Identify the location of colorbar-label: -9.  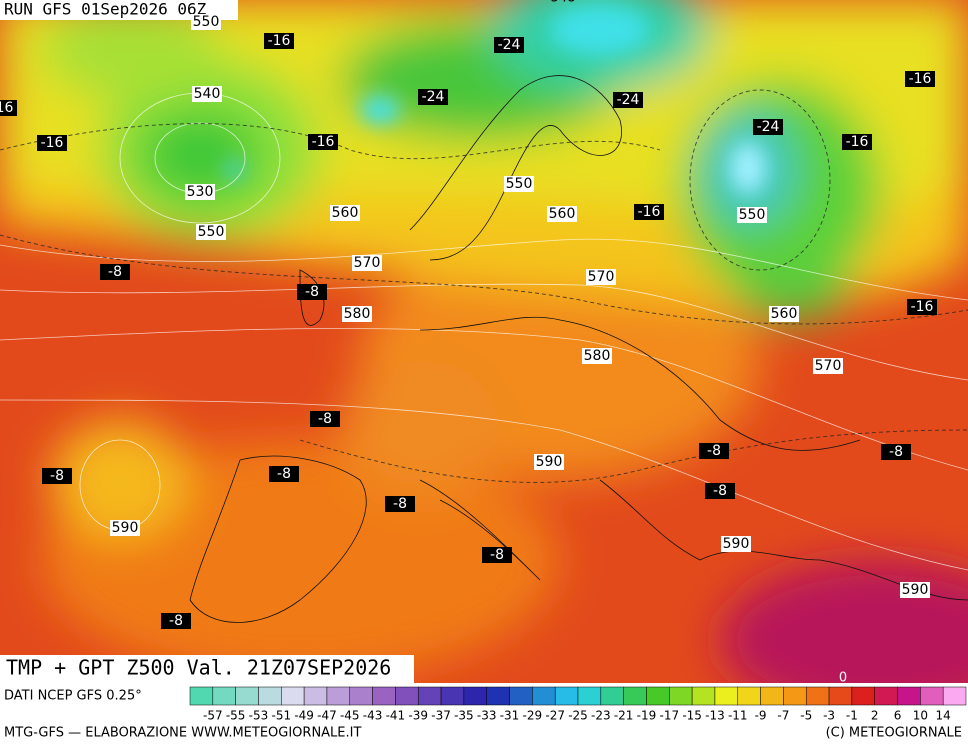
(761, 716).